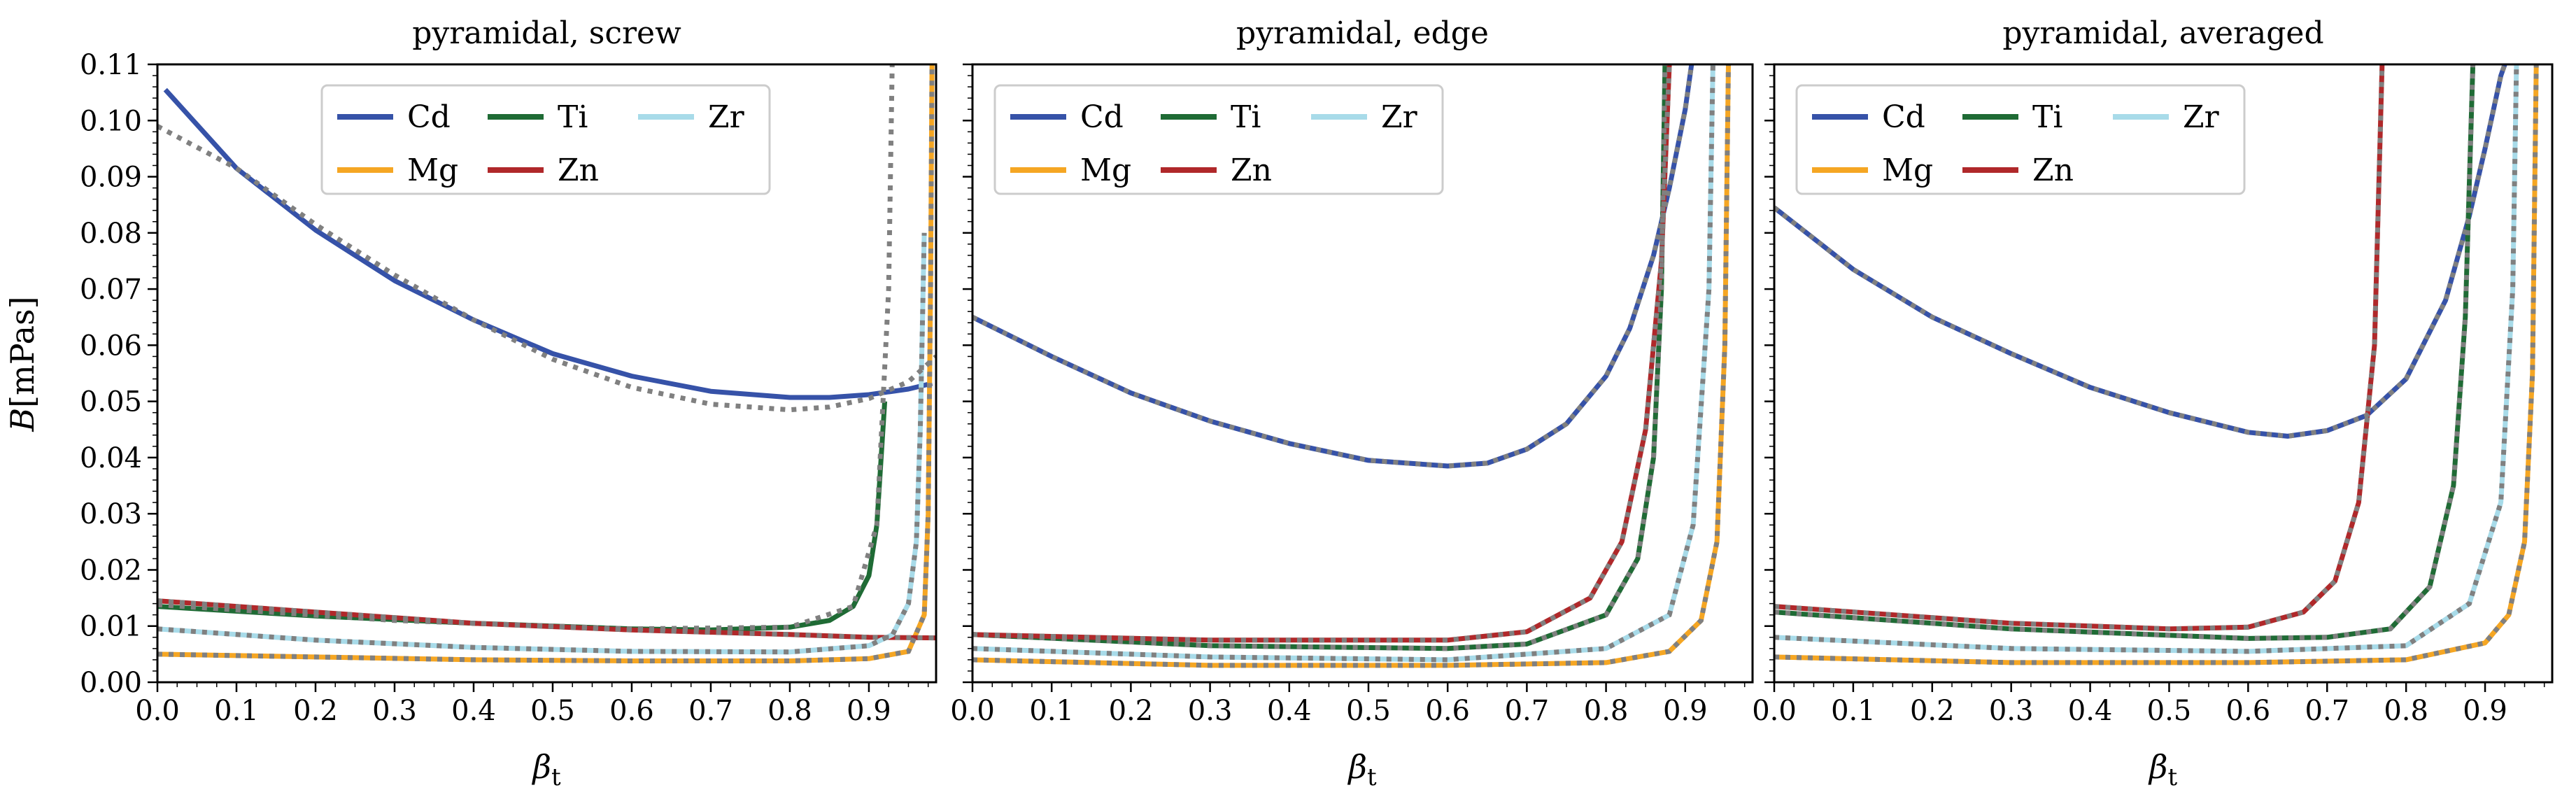  I want to click on y-tick-label: 0.06, so click(111, 346).